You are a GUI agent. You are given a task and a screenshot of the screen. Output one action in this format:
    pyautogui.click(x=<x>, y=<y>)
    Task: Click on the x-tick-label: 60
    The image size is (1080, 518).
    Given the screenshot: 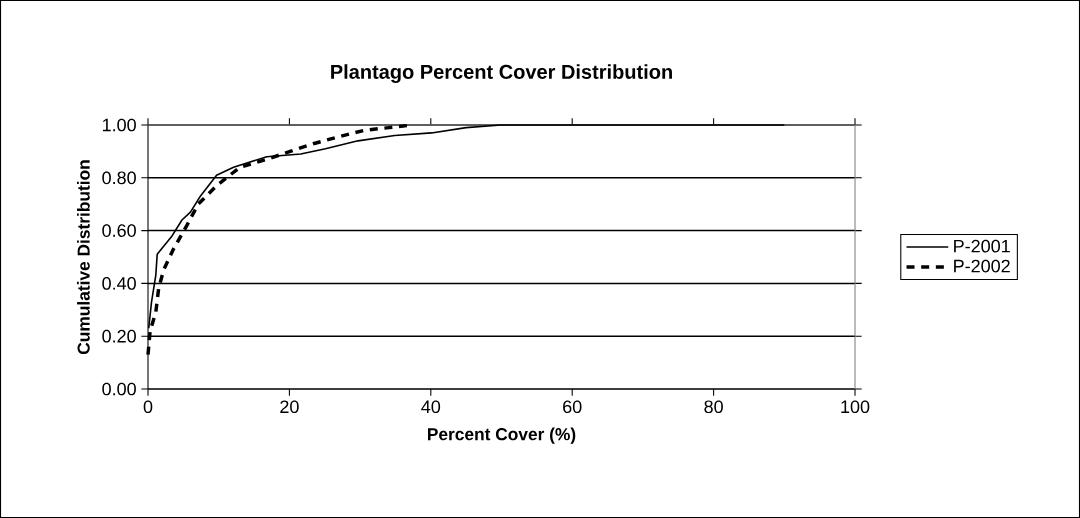 What is the action you would take?
    pyautogui.click(x=572, y=407)
    